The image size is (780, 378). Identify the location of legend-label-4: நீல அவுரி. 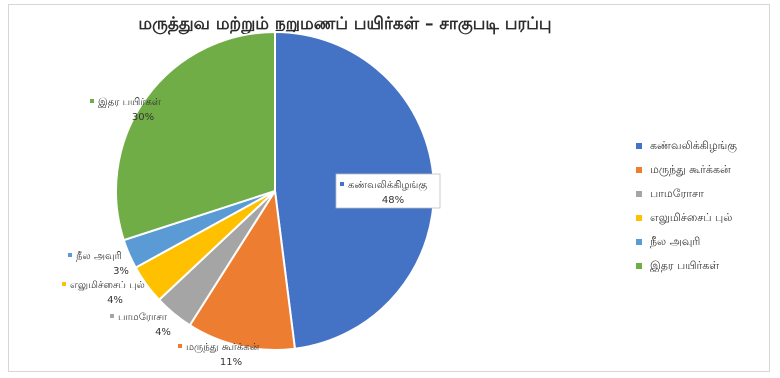
(675, 241).